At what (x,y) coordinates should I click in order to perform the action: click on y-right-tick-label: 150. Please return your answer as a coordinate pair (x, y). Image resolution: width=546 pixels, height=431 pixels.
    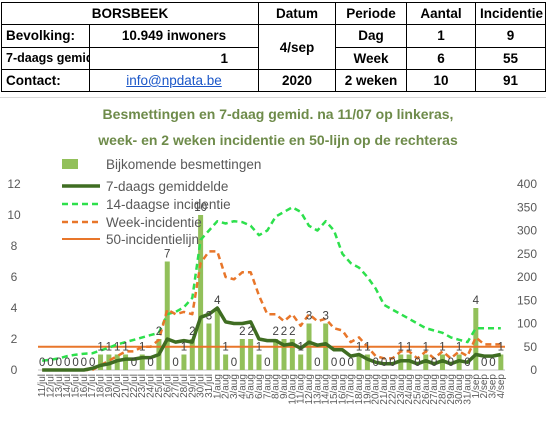
    Looking at the image, I should click on (527, 300).